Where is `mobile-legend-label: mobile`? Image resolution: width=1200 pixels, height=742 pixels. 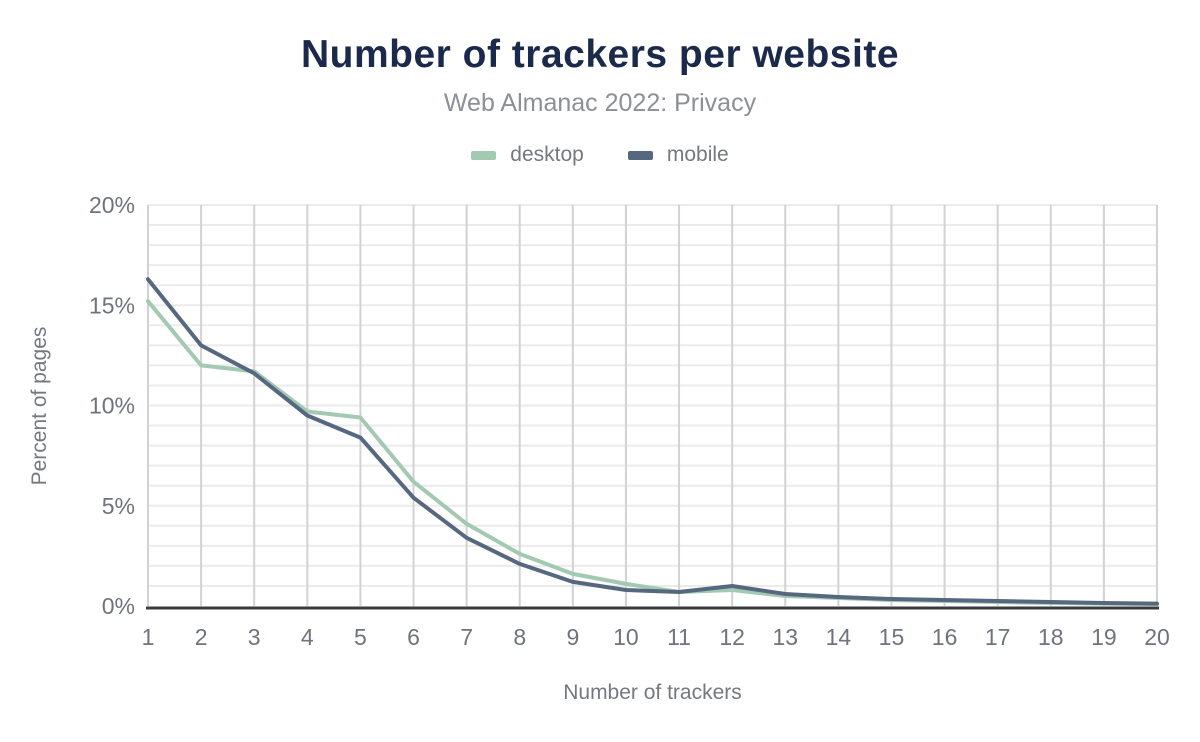
mobile-legend-label: mobile is located at coordinates (697, 154).